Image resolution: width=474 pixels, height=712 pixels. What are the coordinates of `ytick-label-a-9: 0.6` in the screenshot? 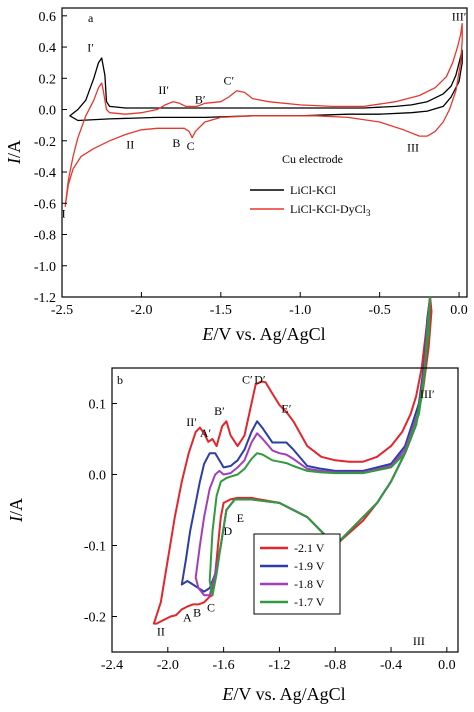 It's located at (48, 17).